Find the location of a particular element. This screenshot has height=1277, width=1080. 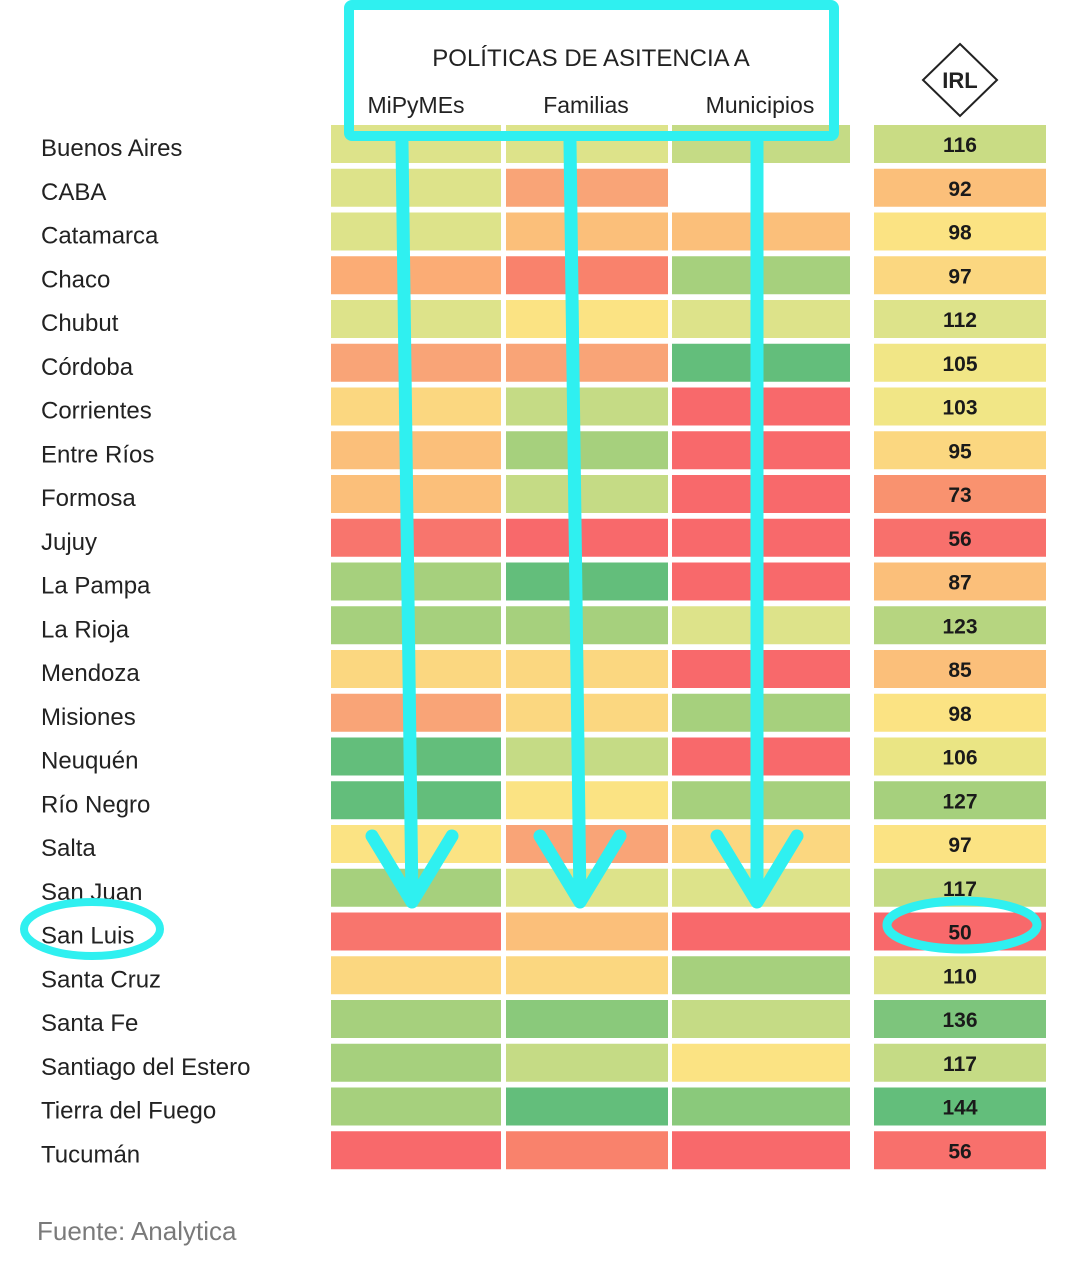

heat-cell-caba-mipymes is located at coordinates (416, 187).